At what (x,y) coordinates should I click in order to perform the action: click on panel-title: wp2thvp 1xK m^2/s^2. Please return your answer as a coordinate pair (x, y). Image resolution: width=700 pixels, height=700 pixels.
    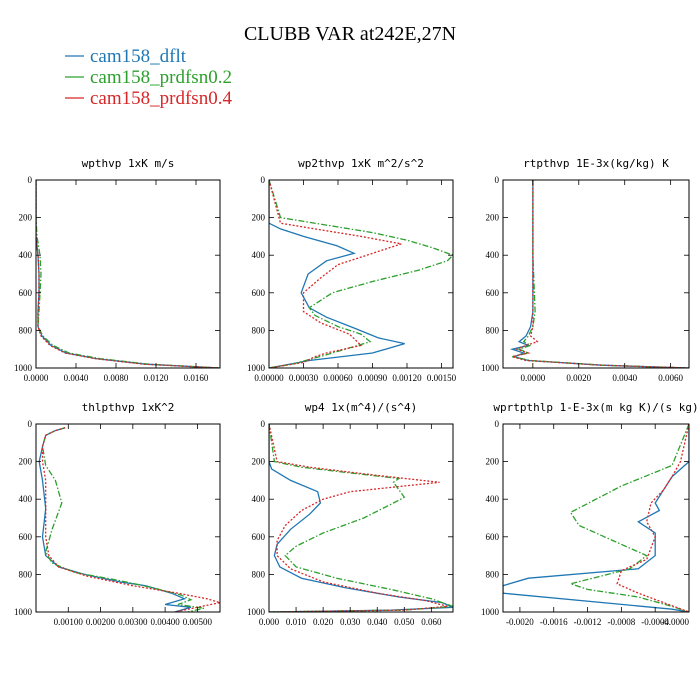
    Looking at the image, I should click on (361, 163).